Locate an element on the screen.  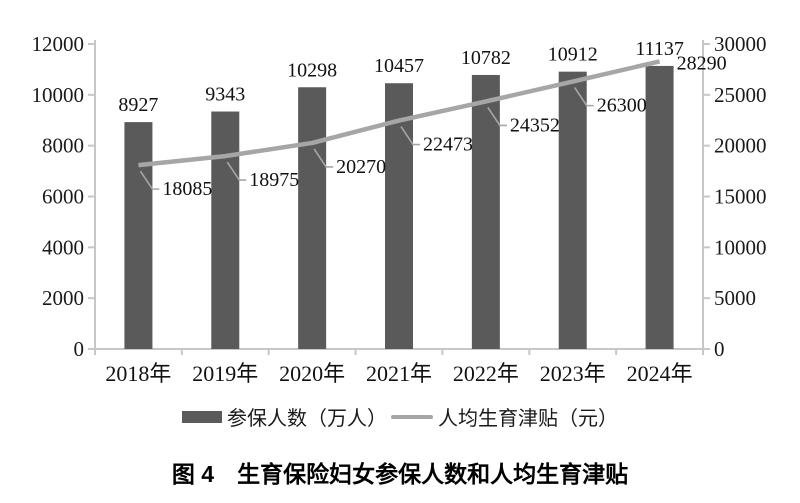
bar-value-label: 10457 is located at coordinates (399, 66).